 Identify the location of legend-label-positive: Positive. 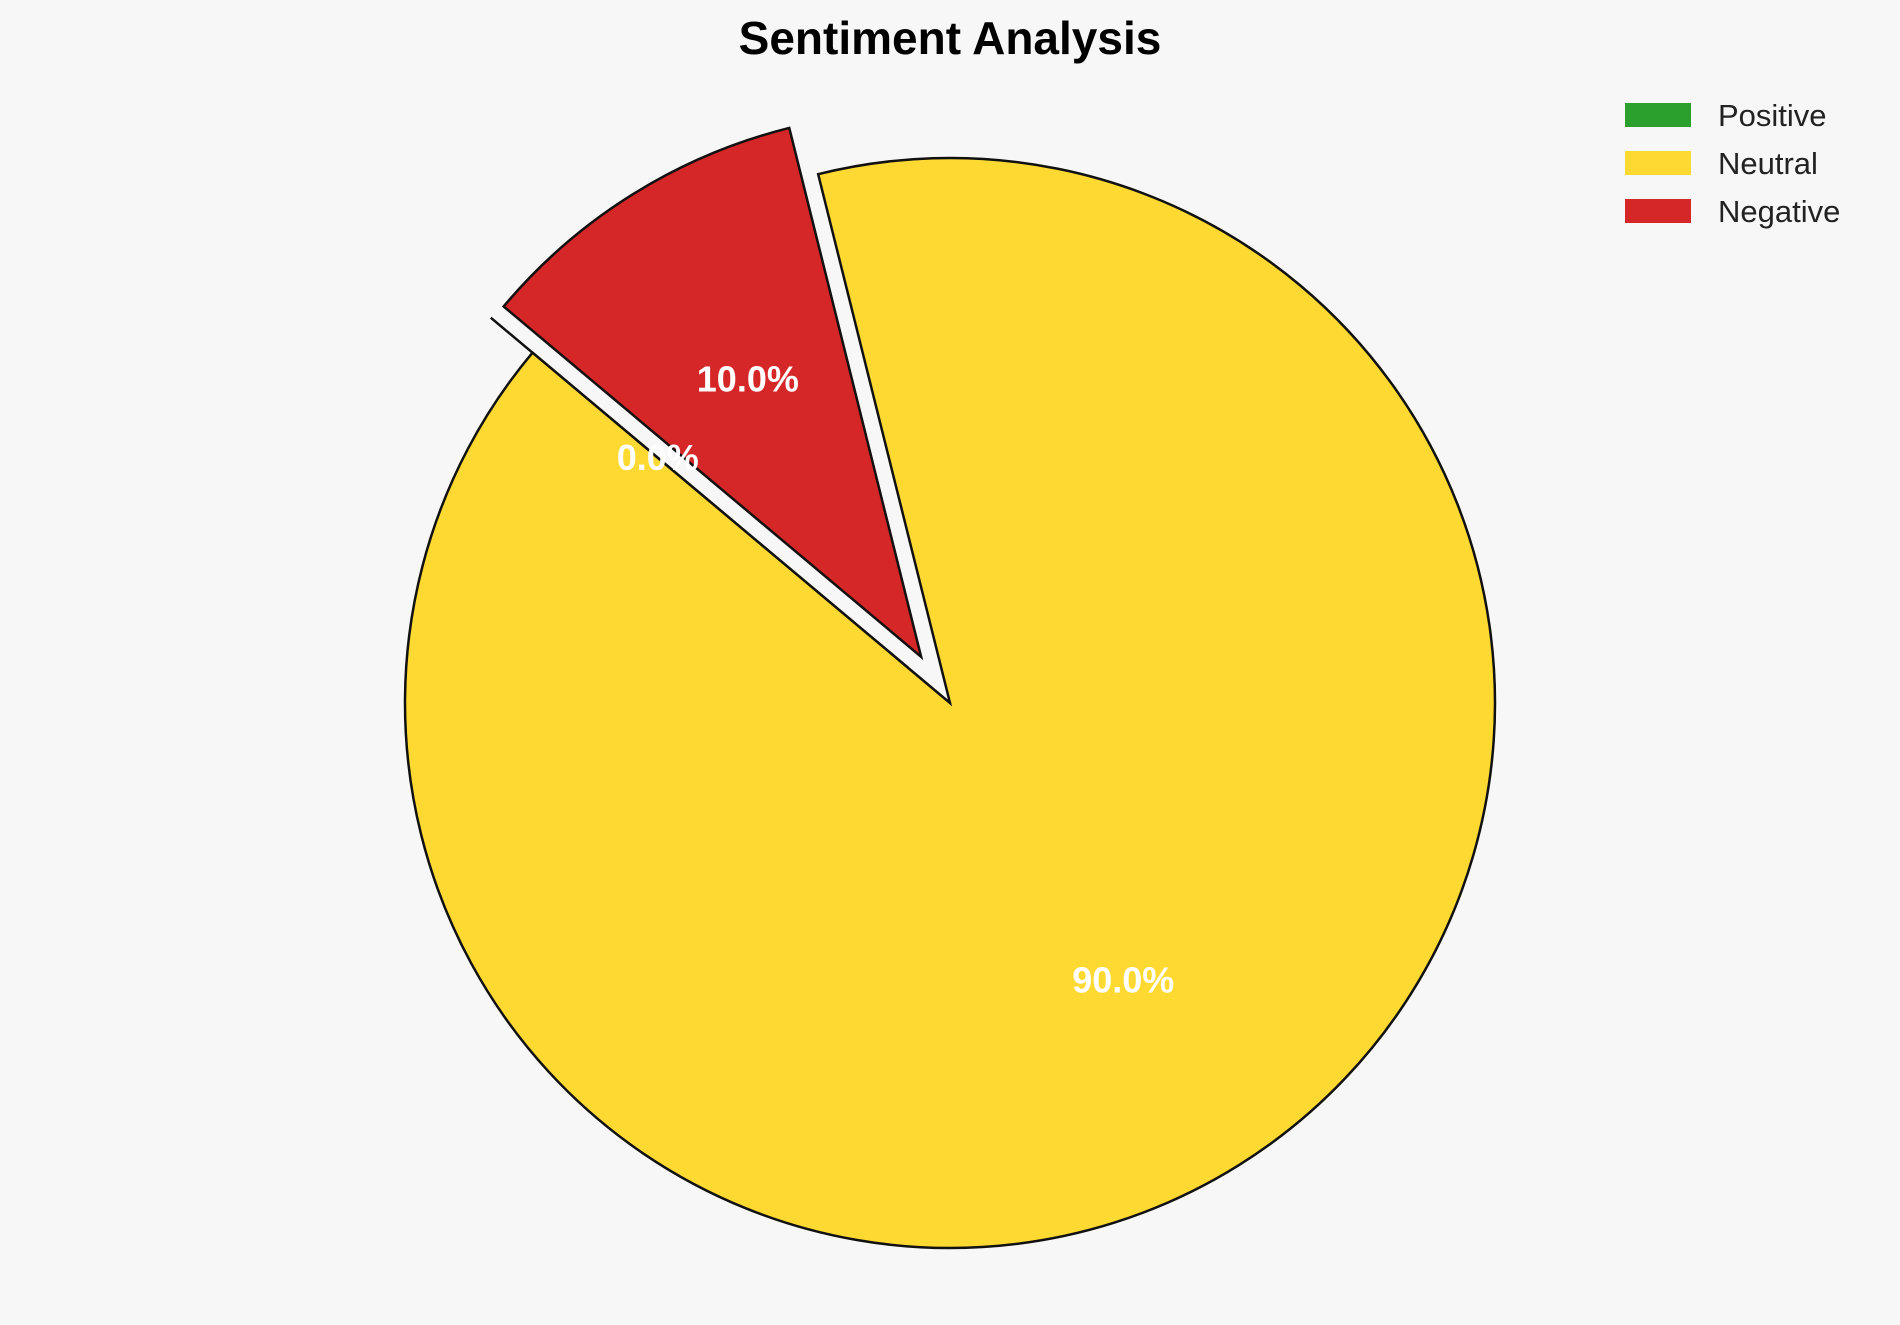
(1772, 115).